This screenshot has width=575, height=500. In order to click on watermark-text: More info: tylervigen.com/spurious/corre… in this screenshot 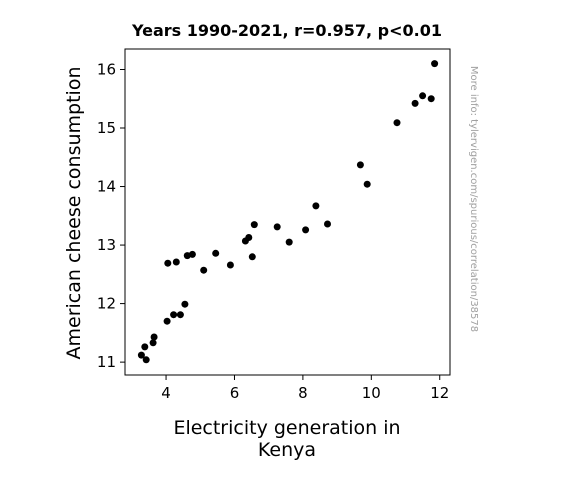, I will do `click(473, 199)`.